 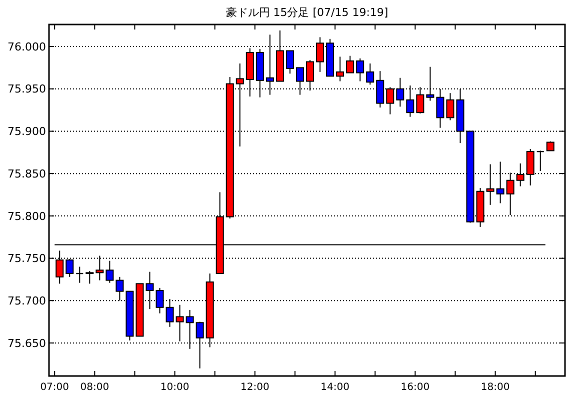 What do you see at coordinates (27, 343) in the screenshot?
I see `y-tick-label: 75.650` at bounding box center [27, 343].